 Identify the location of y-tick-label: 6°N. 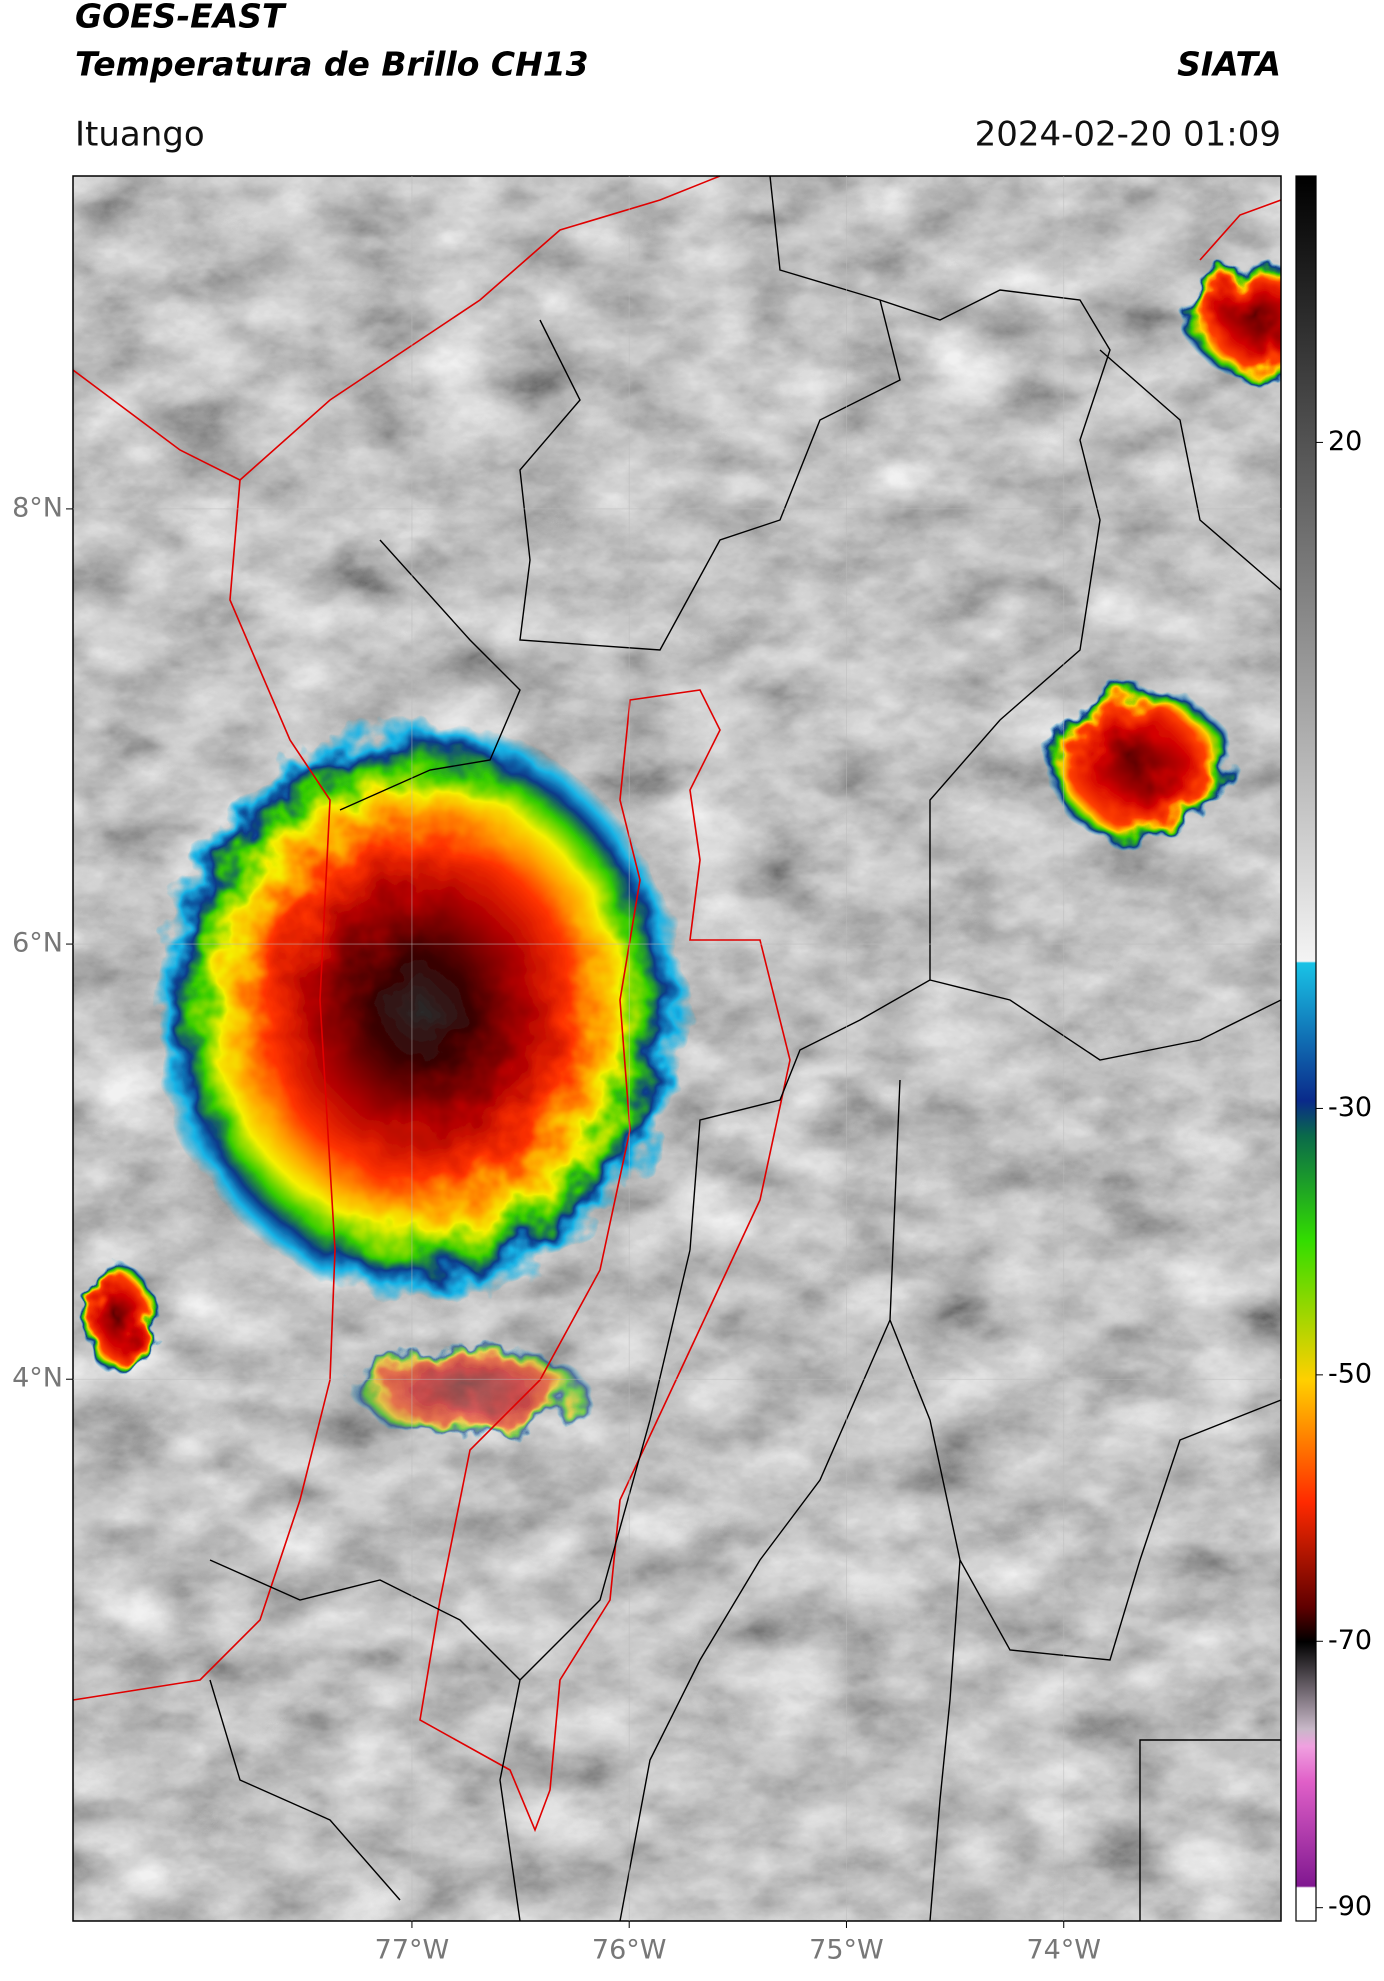
(37, 943).